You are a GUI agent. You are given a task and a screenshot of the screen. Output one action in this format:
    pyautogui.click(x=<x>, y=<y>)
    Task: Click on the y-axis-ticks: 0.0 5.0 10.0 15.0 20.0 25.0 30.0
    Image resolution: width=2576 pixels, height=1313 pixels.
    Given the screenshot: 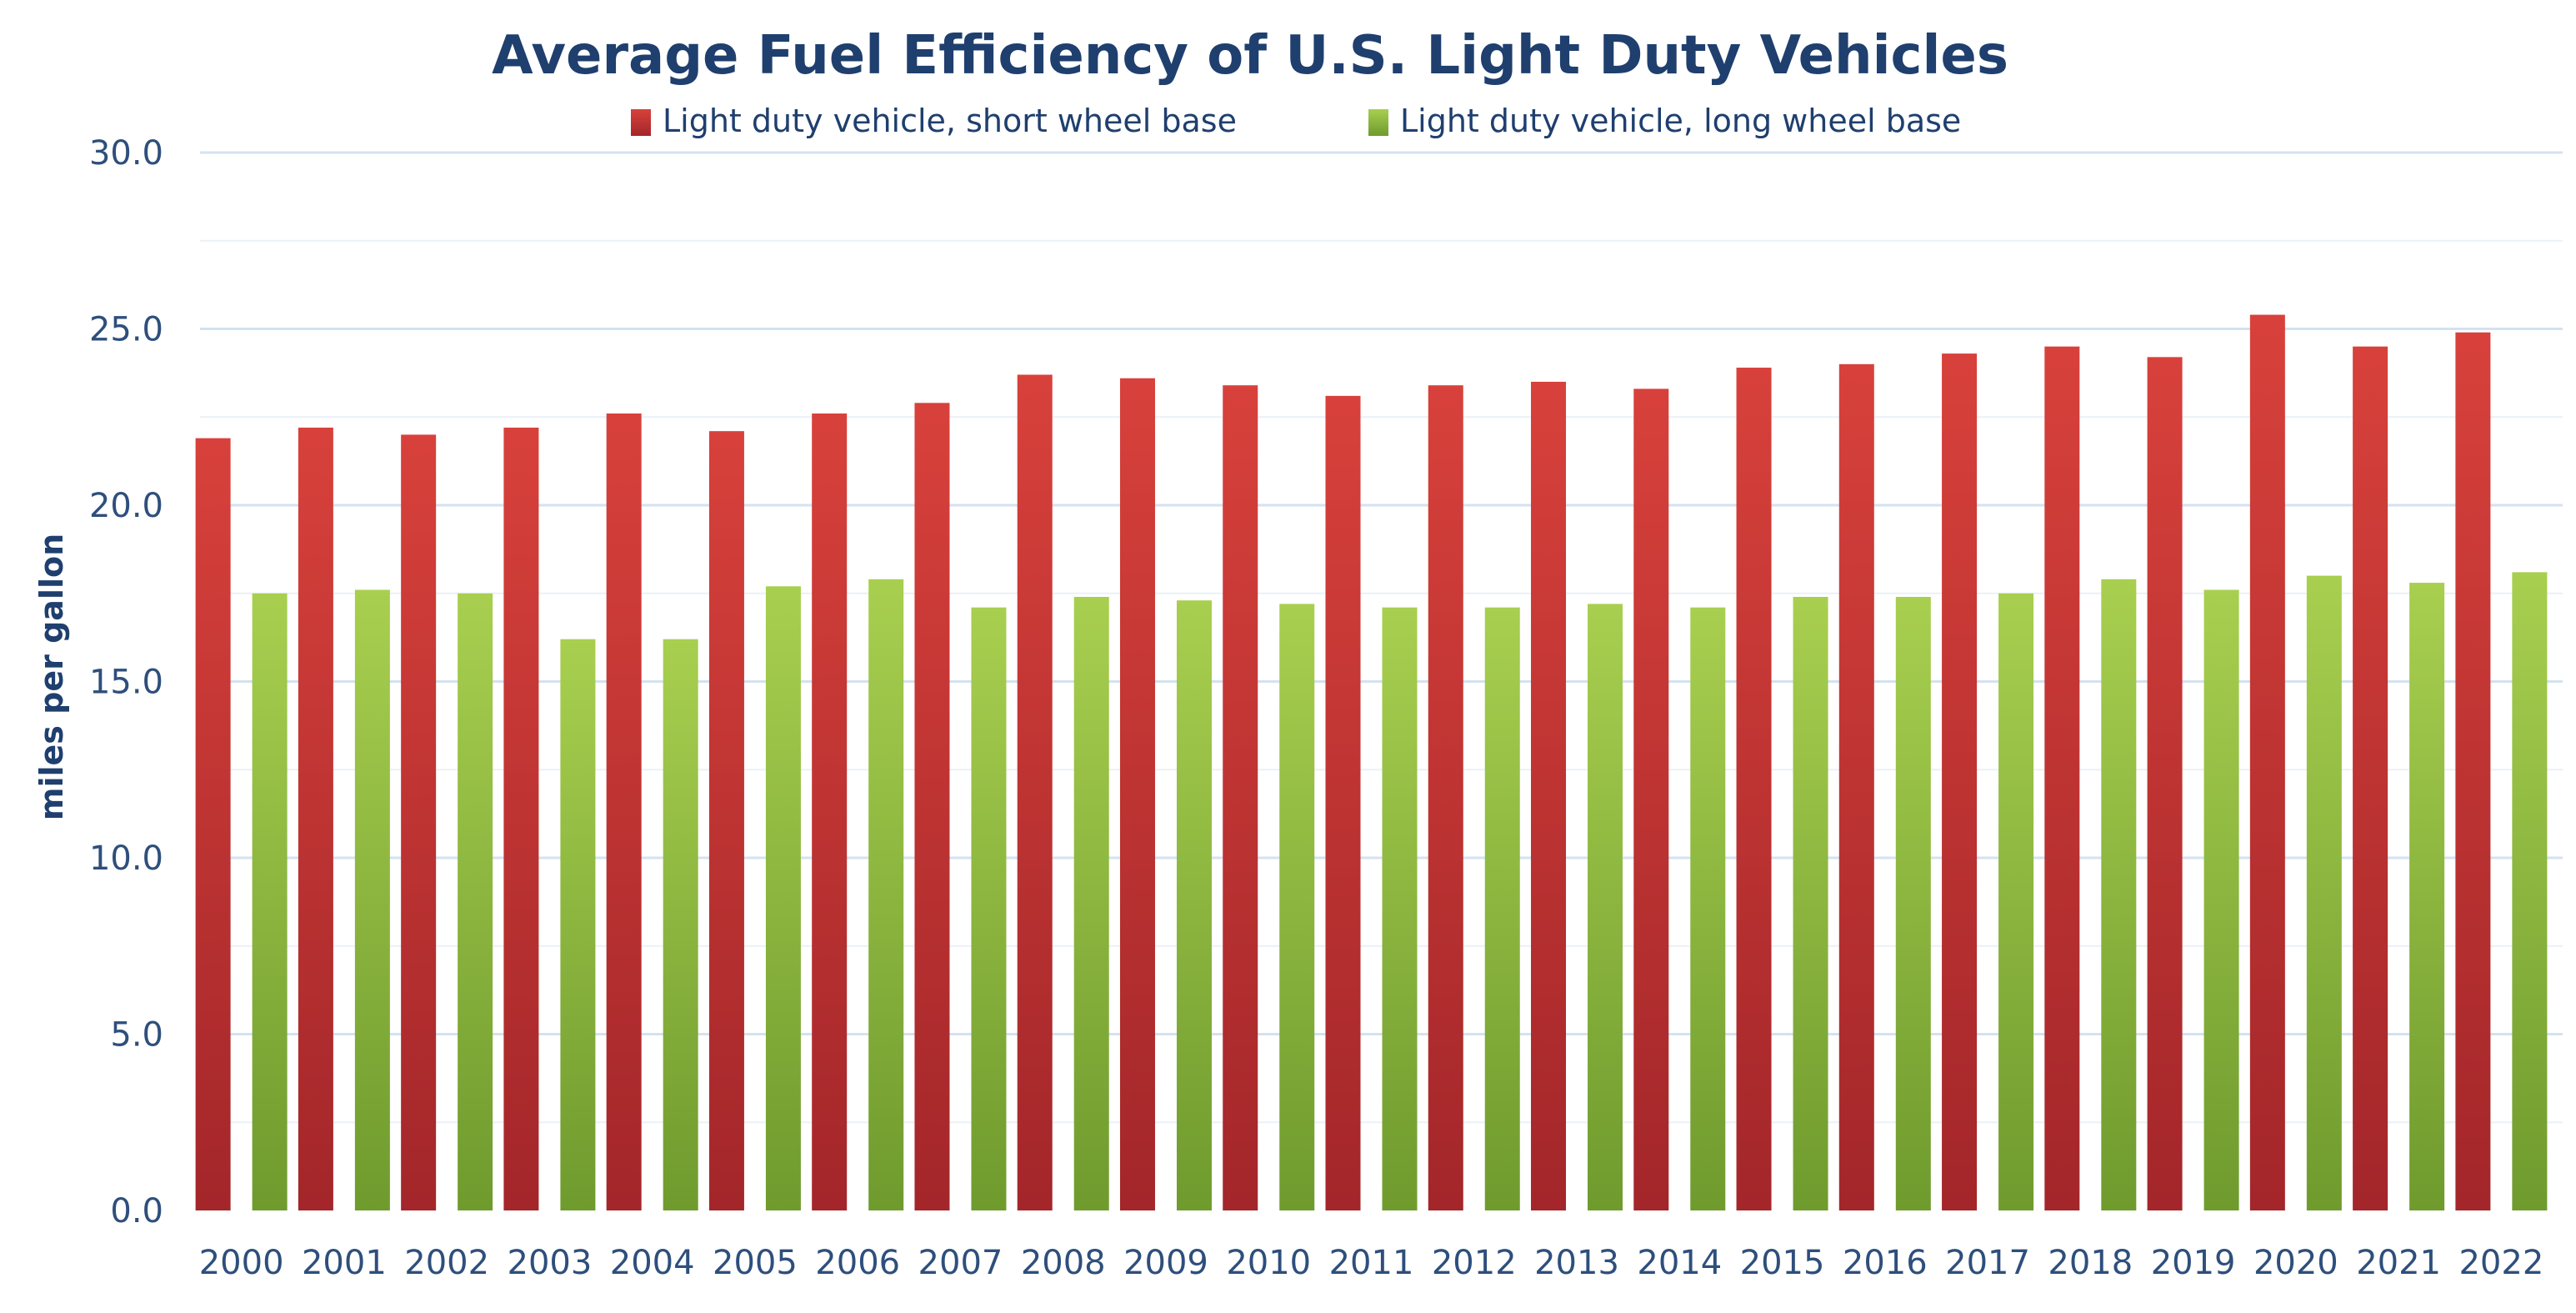 What is the action you would take?
    pyautogui.click(x=126, y=682)
    